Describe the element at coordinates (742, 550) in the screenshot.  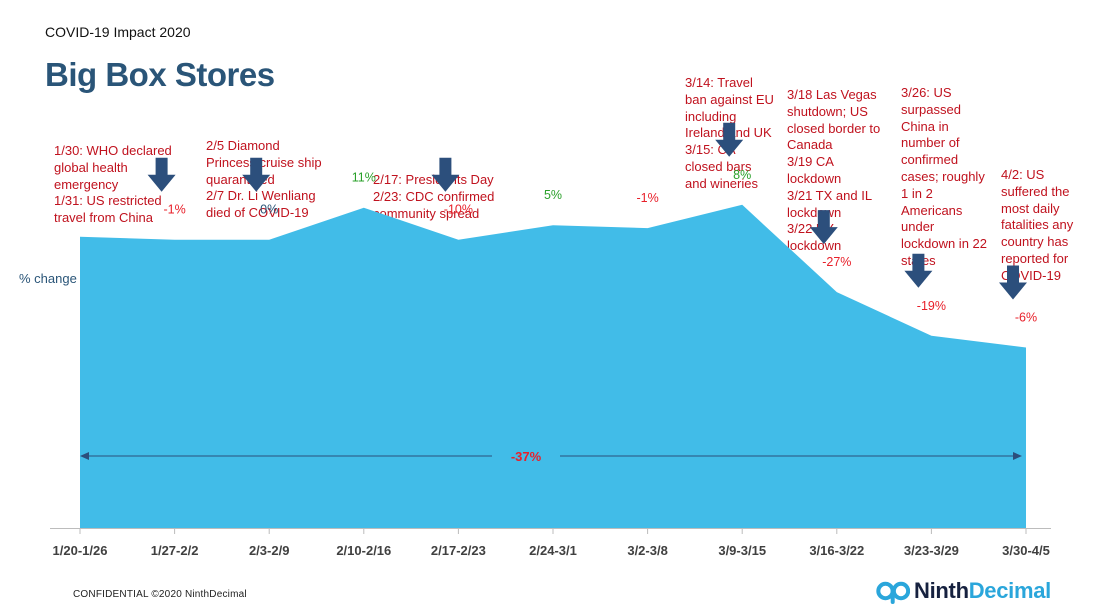
I see `x-tick-label: 3/9-3/15` at that location.